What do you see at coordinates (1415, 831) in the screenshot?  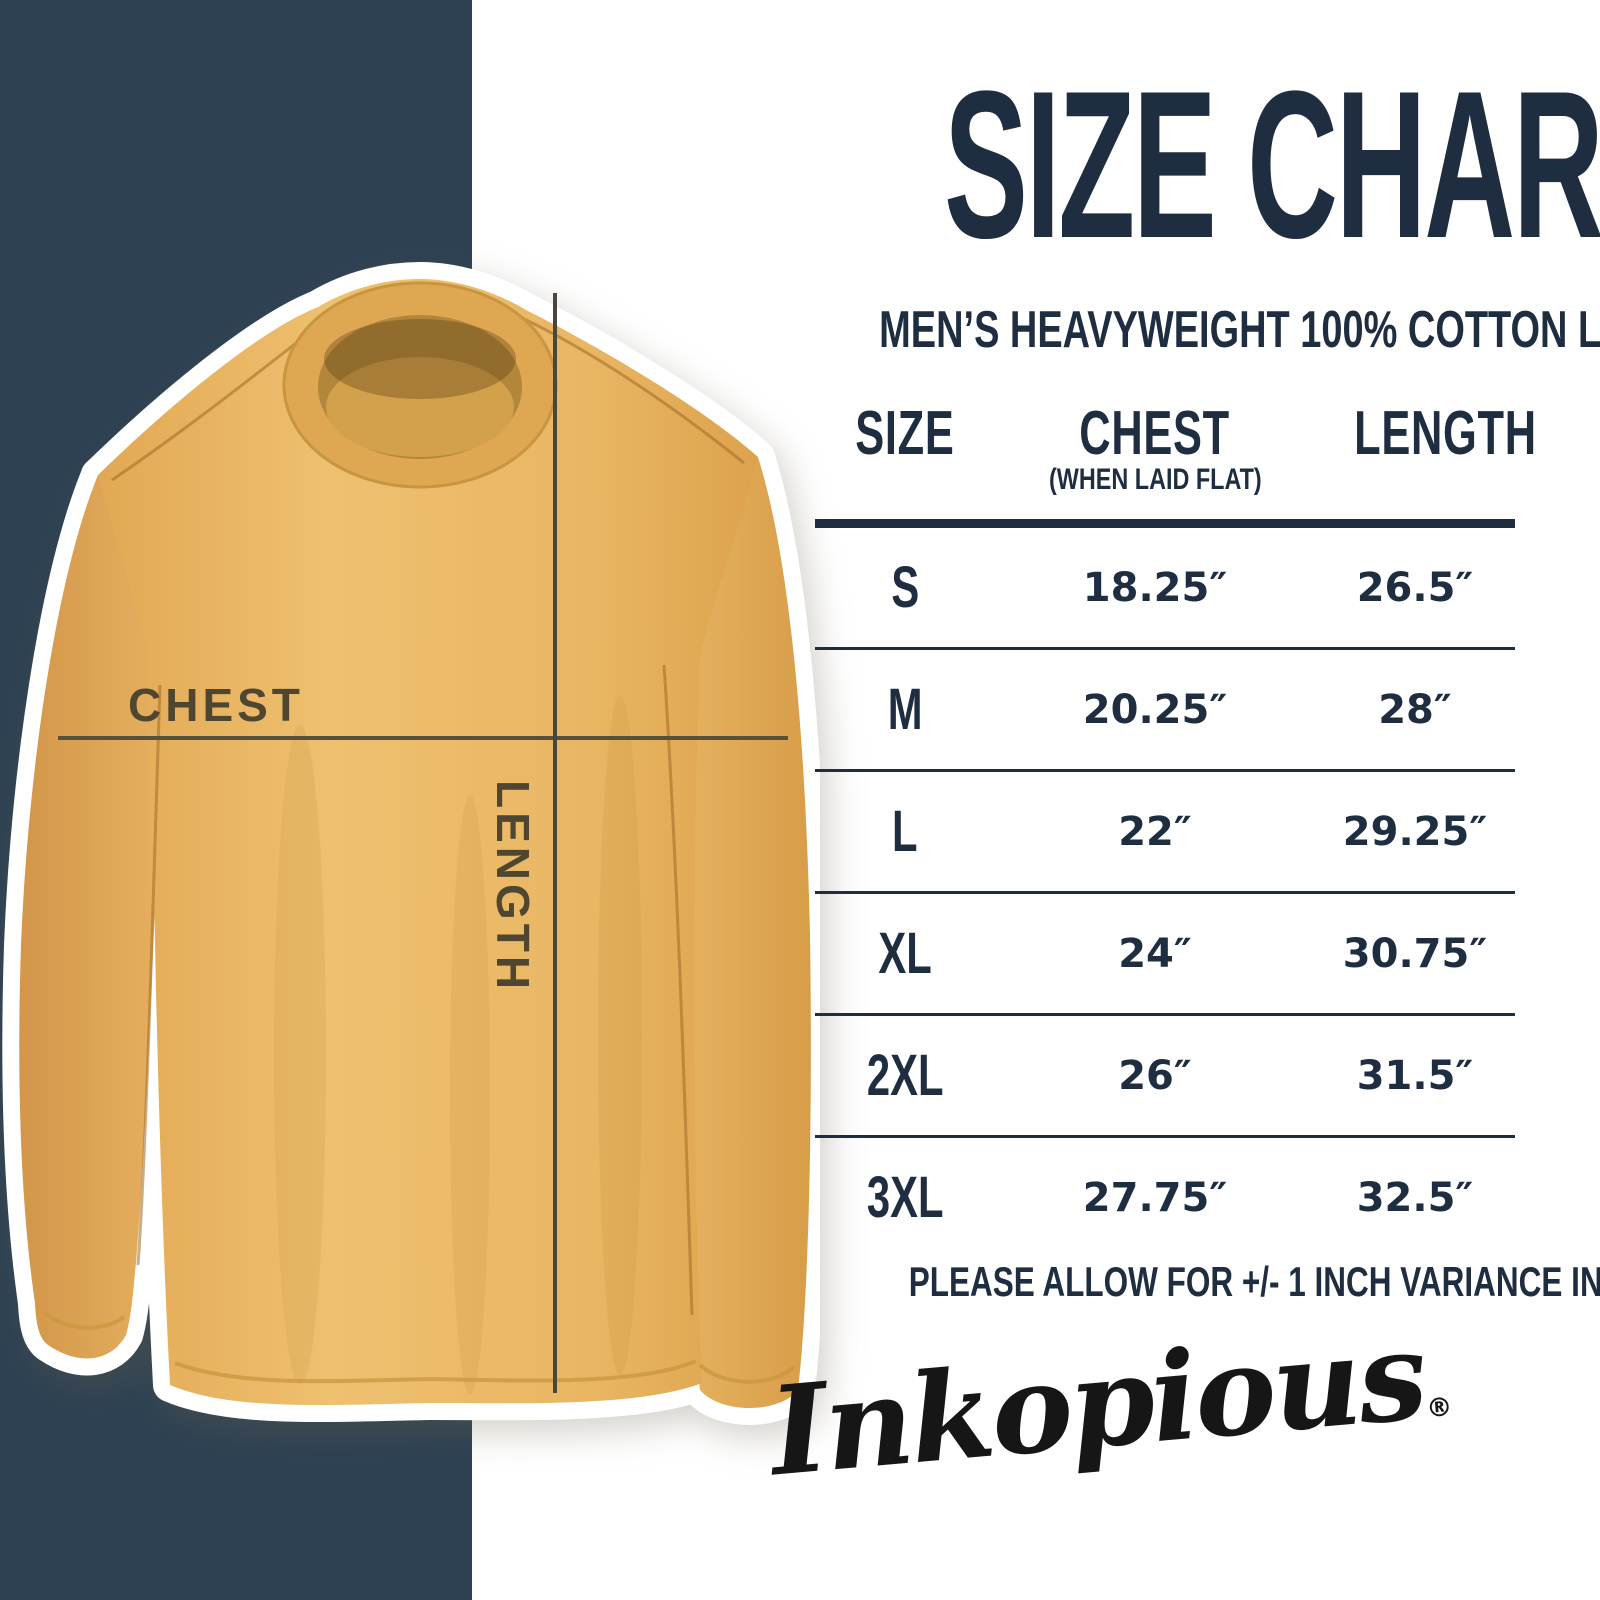 I see `length-value: 29.25″` at bounding box center [1415, 831].